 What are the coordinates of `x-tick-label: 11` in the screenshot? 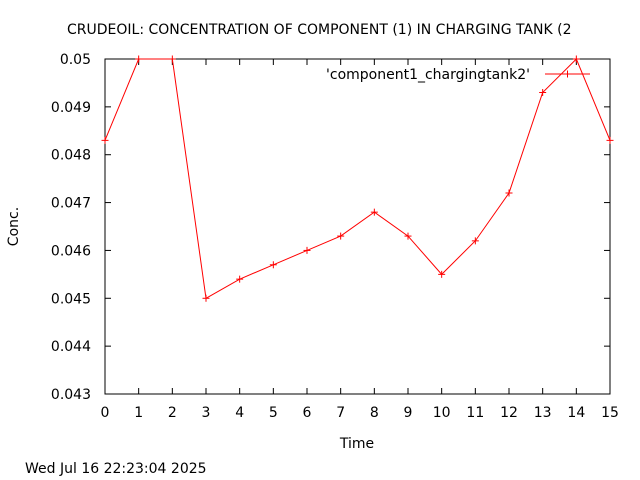 It's located at (475, 413).